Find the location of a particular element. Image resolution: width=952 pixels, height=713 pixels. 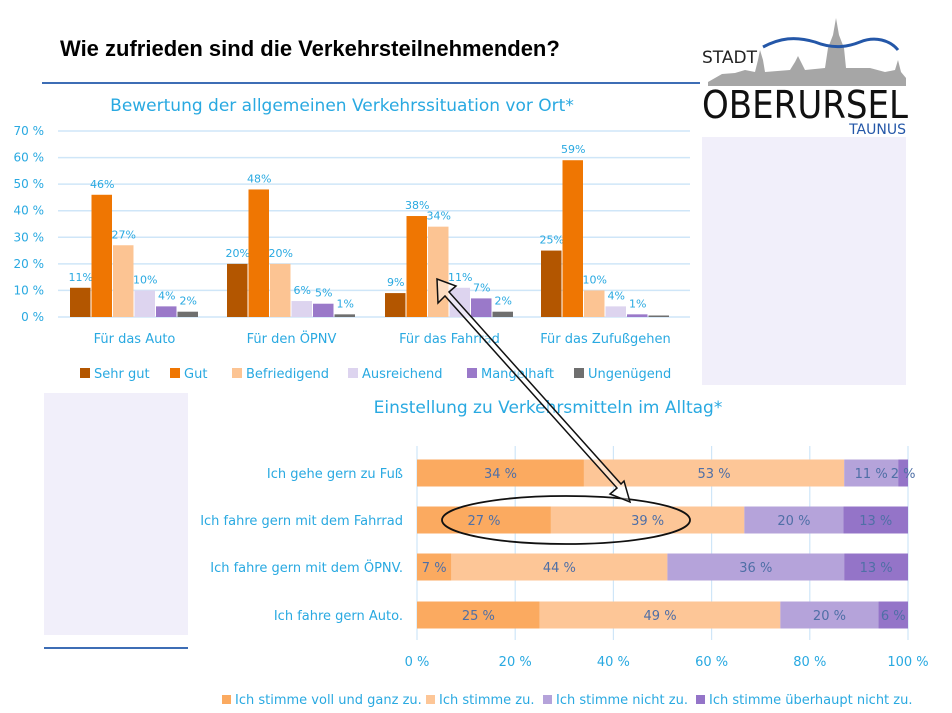

legend-label: Gut is located at coordinates (195, 374).